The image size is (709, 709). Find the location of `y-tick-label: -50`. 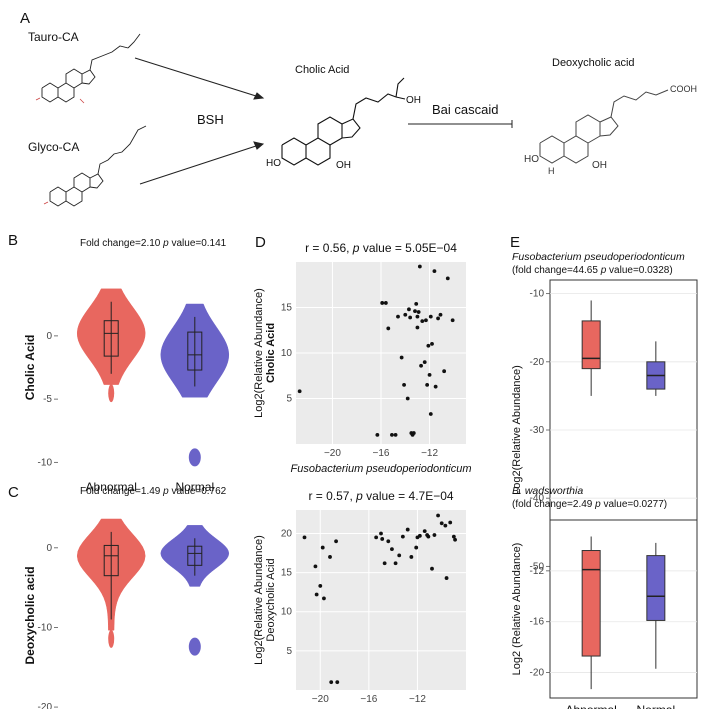

y-tick-label: -50 is located at coordinates (537, 566).